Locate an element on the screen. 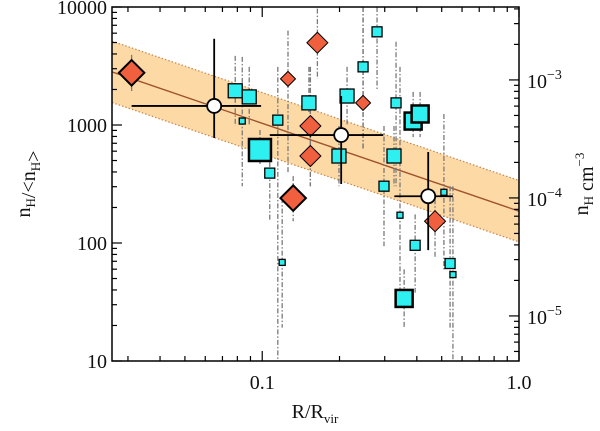 The image size is (600, 431). y-tick-label: 100 is located at coordinates (92, 244).